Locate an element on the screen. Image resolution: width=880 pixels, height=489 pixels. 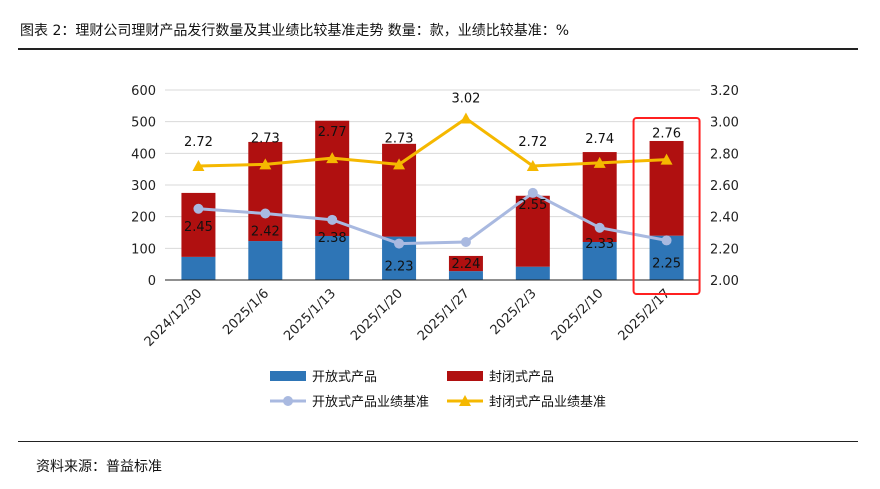
line-open is located at coordinates (432, 218).